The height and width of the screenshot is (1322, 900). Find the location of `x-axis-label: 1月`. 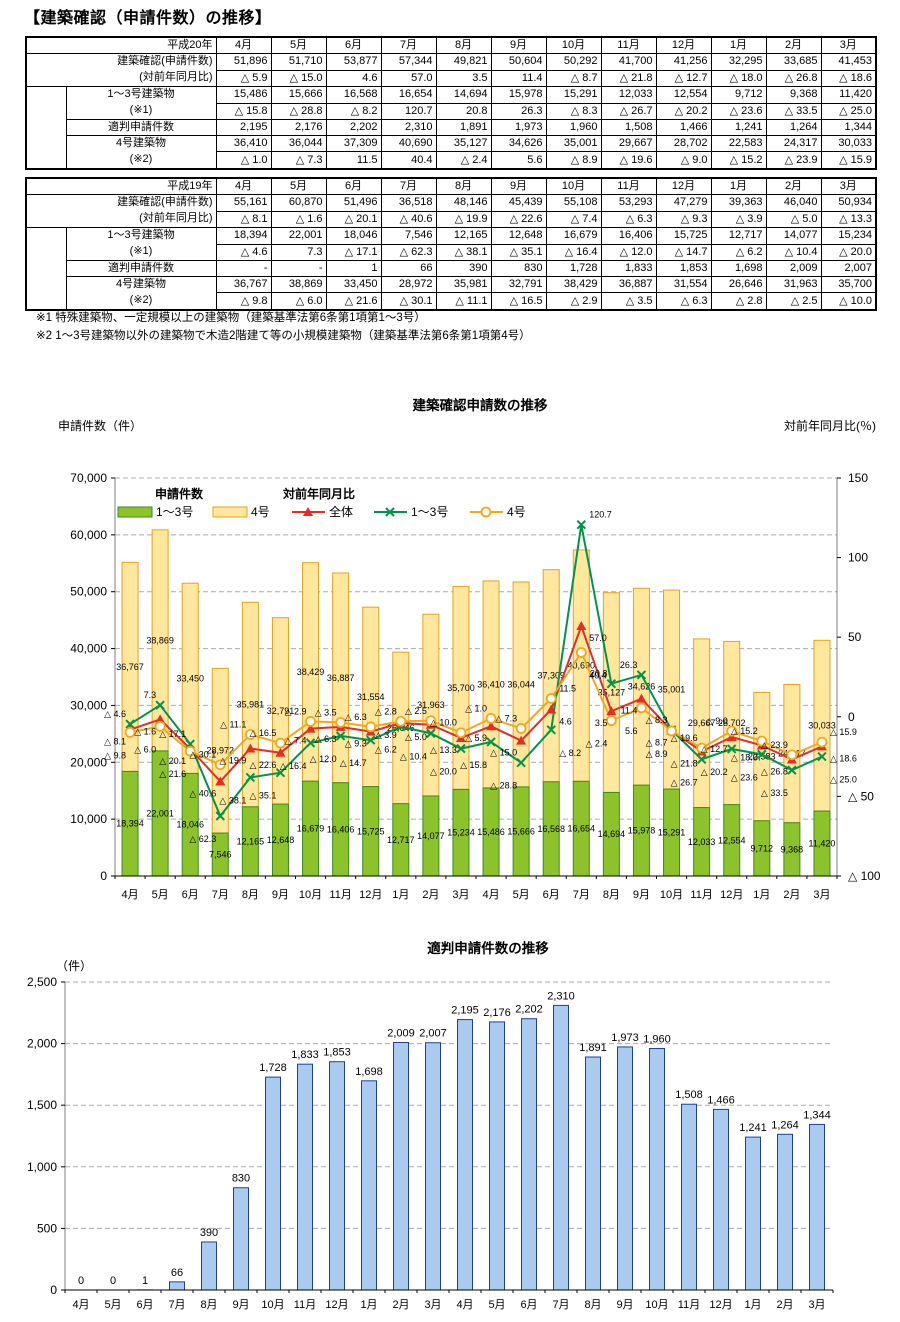

x-axis-label: 1月 is located at coordinates (761, 895).